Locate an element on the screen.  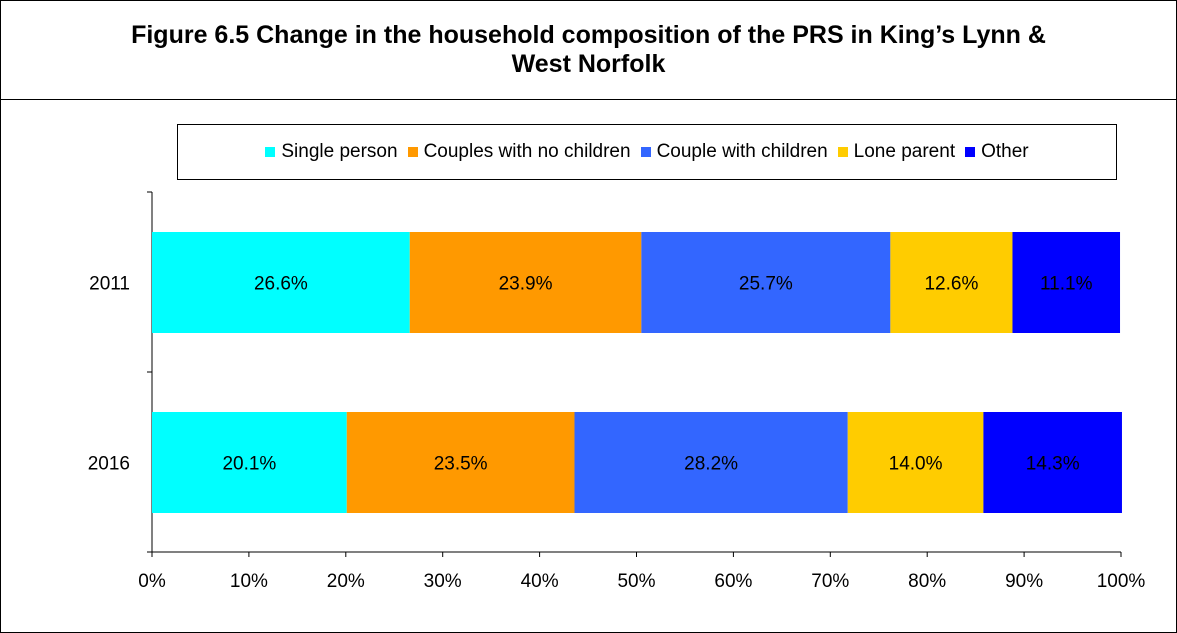
data-label-couples-with-no-children-2016: 23.5% is located at coordinates (461, 464).